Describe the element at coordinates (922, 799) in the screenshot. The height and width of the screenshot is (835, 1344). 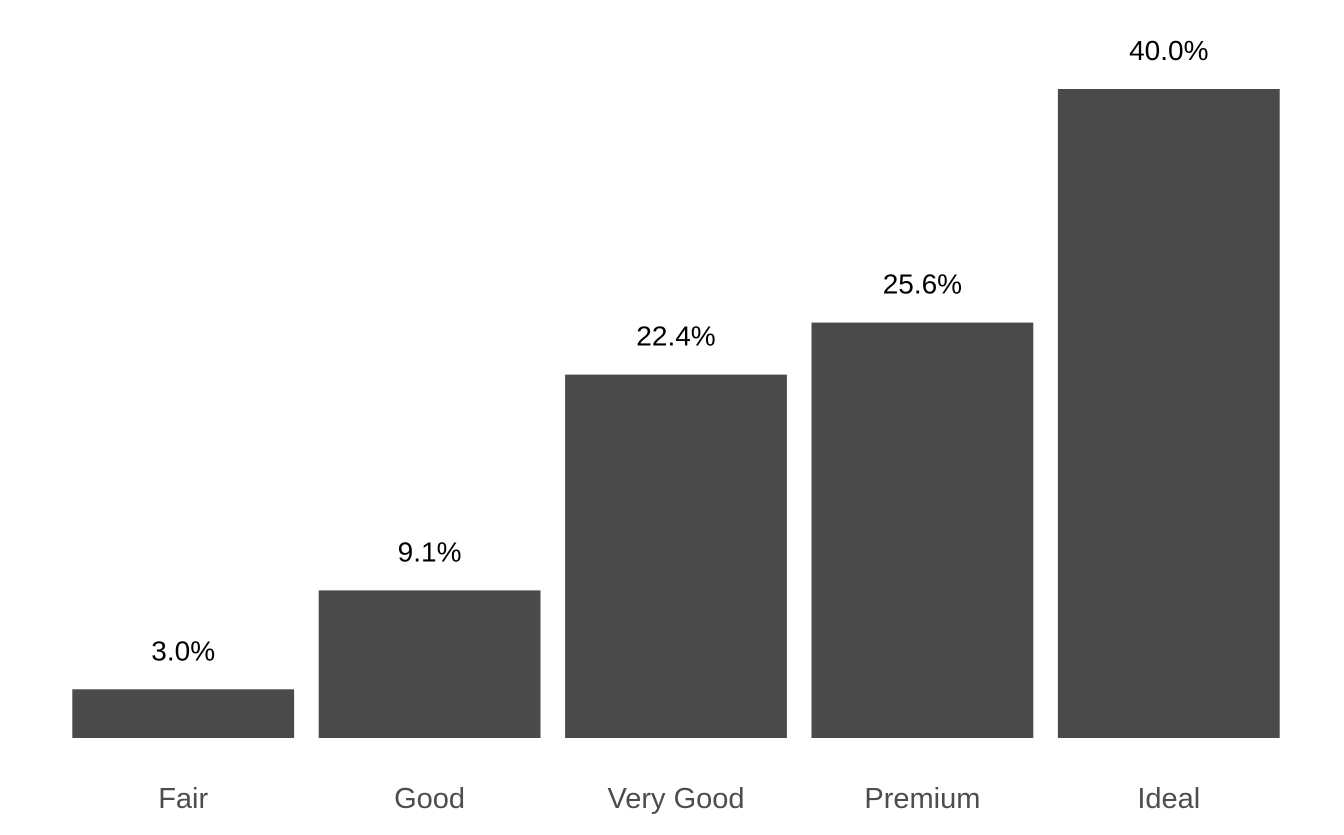
I see `x-tick-label: Premium` at that location.